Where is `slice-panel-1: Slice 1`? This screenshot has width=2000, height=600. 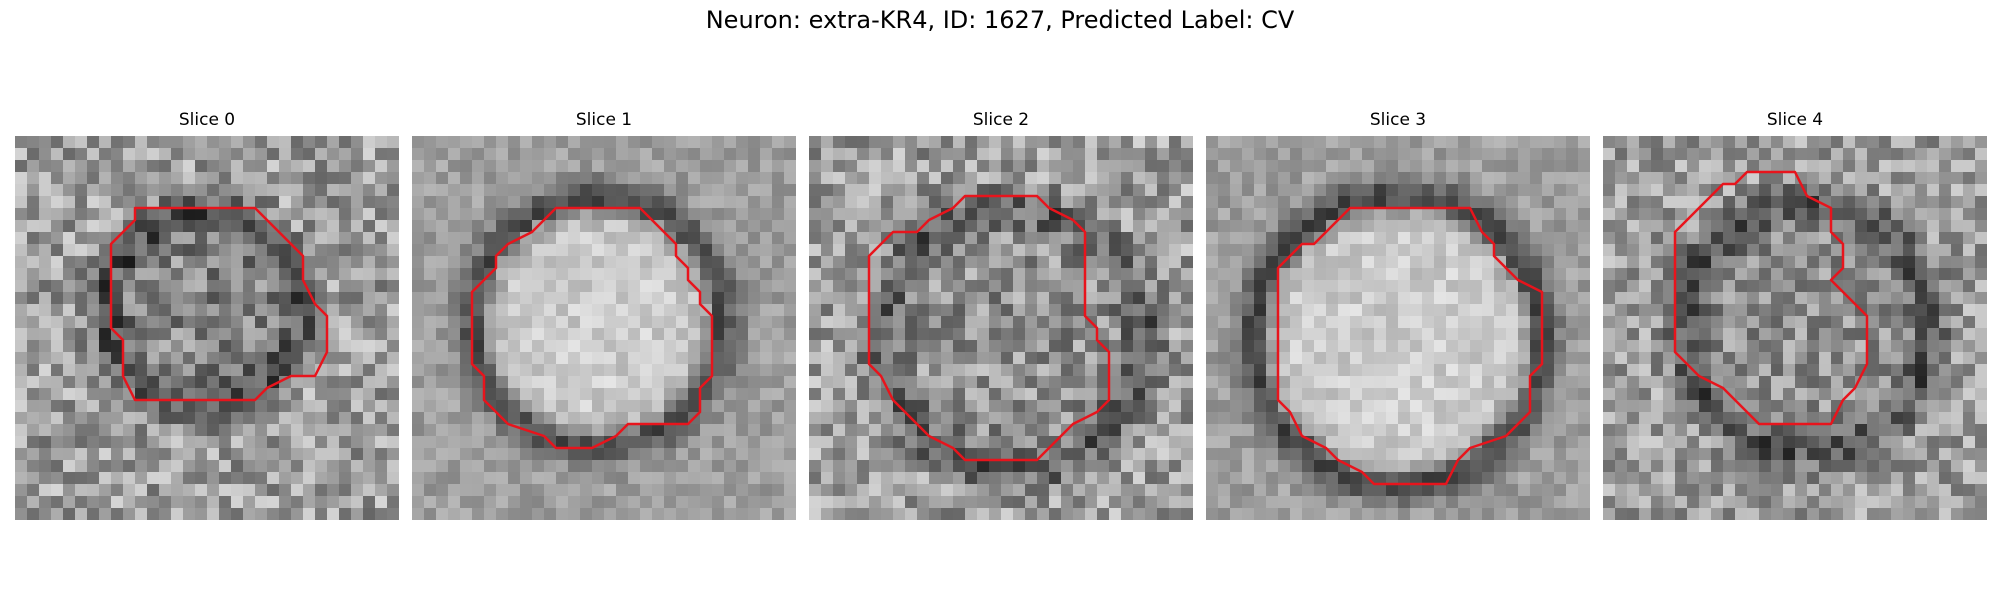 slice-panel-1: Slice 1 is located at coordinates (604, 314).